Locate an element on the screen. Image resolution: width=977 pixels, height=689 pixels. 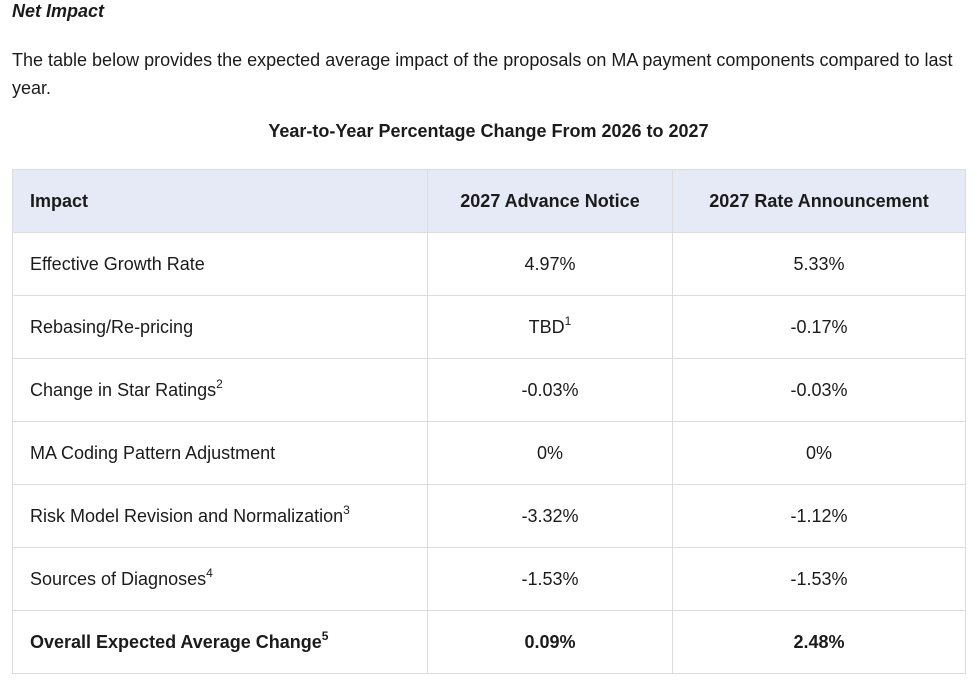
advance-notice-cell: TBD1 is located at coordinates (550, 327).